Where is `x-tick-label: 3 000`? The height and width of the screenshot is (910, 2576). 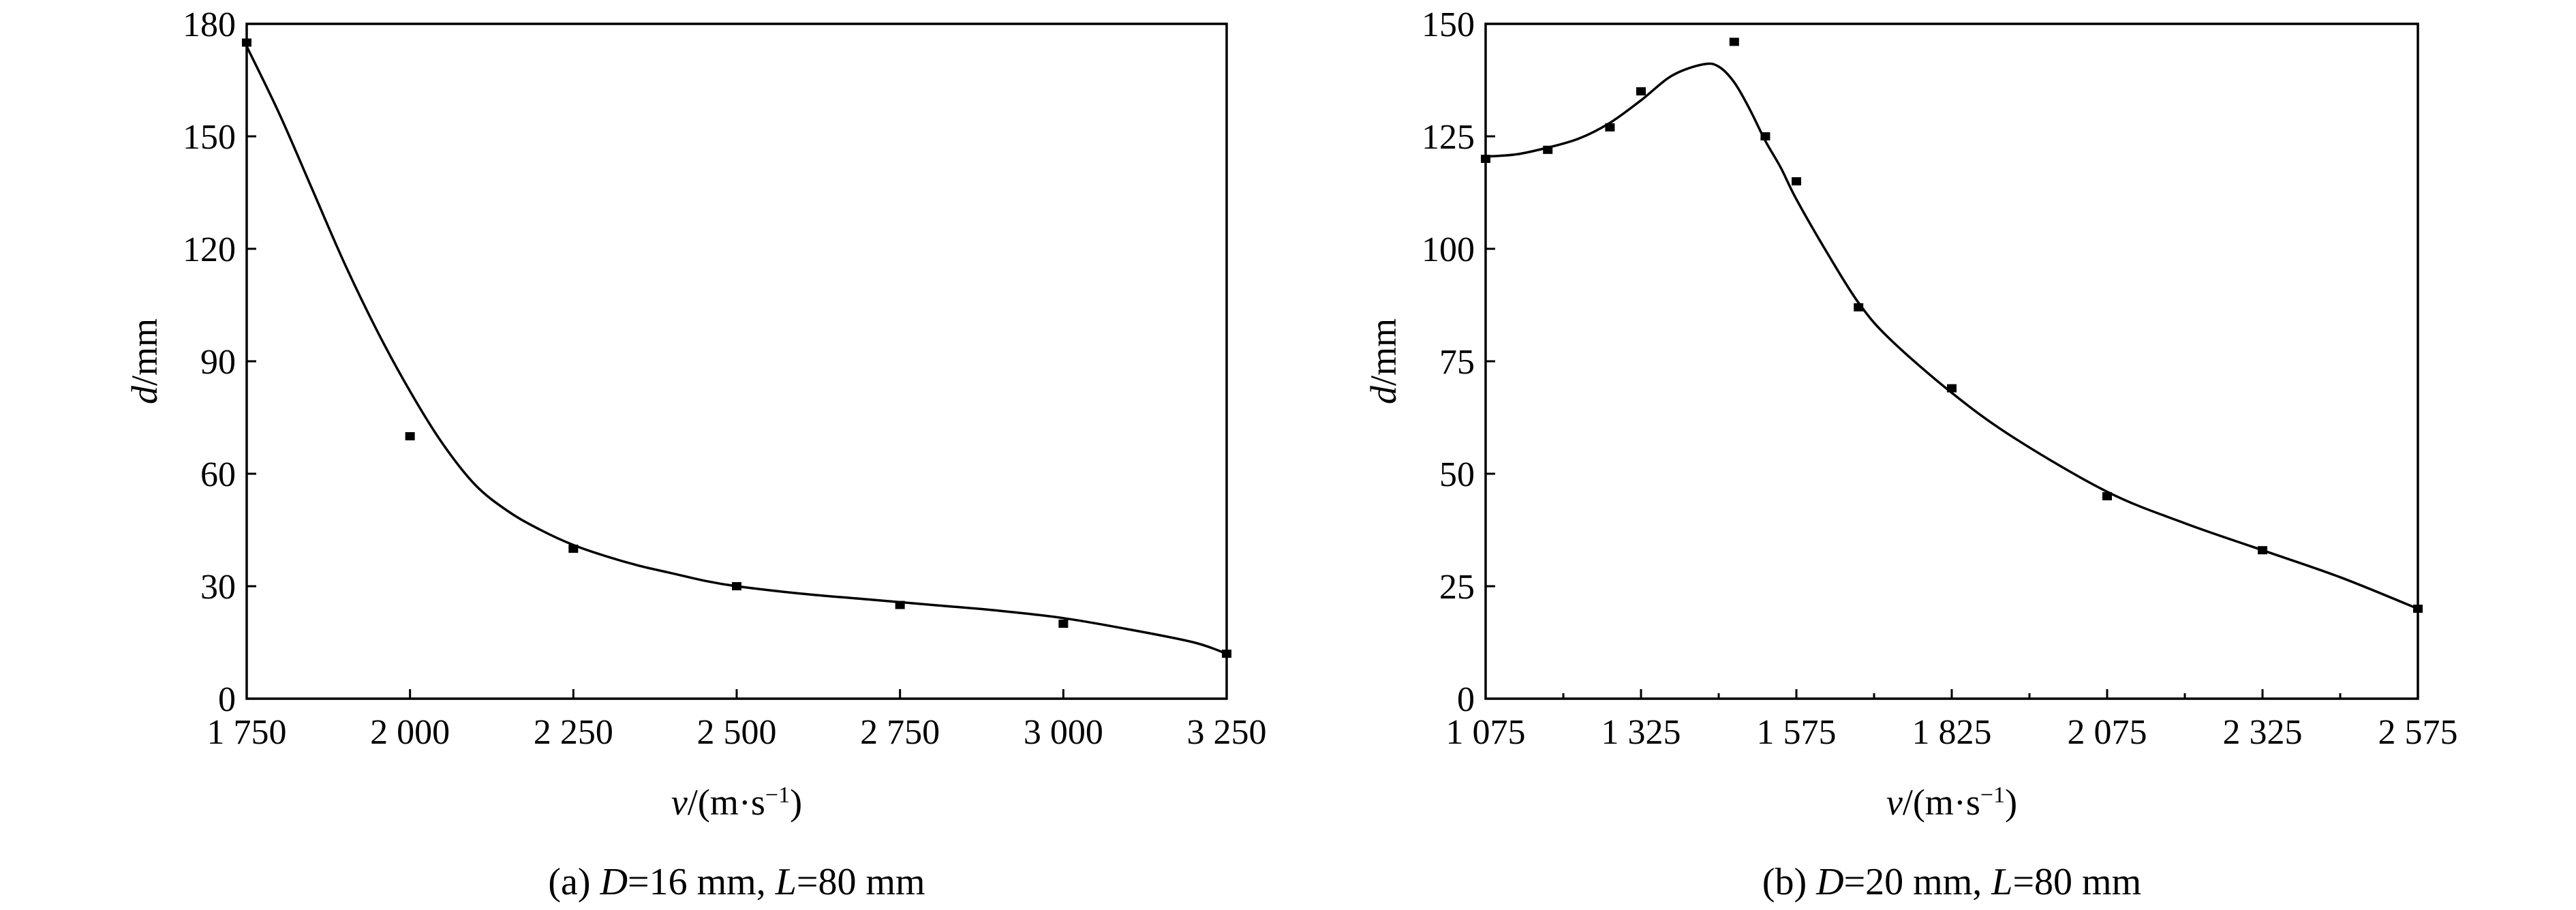 x-tick-label: 3 000 is located at coordinates (1063, 732).